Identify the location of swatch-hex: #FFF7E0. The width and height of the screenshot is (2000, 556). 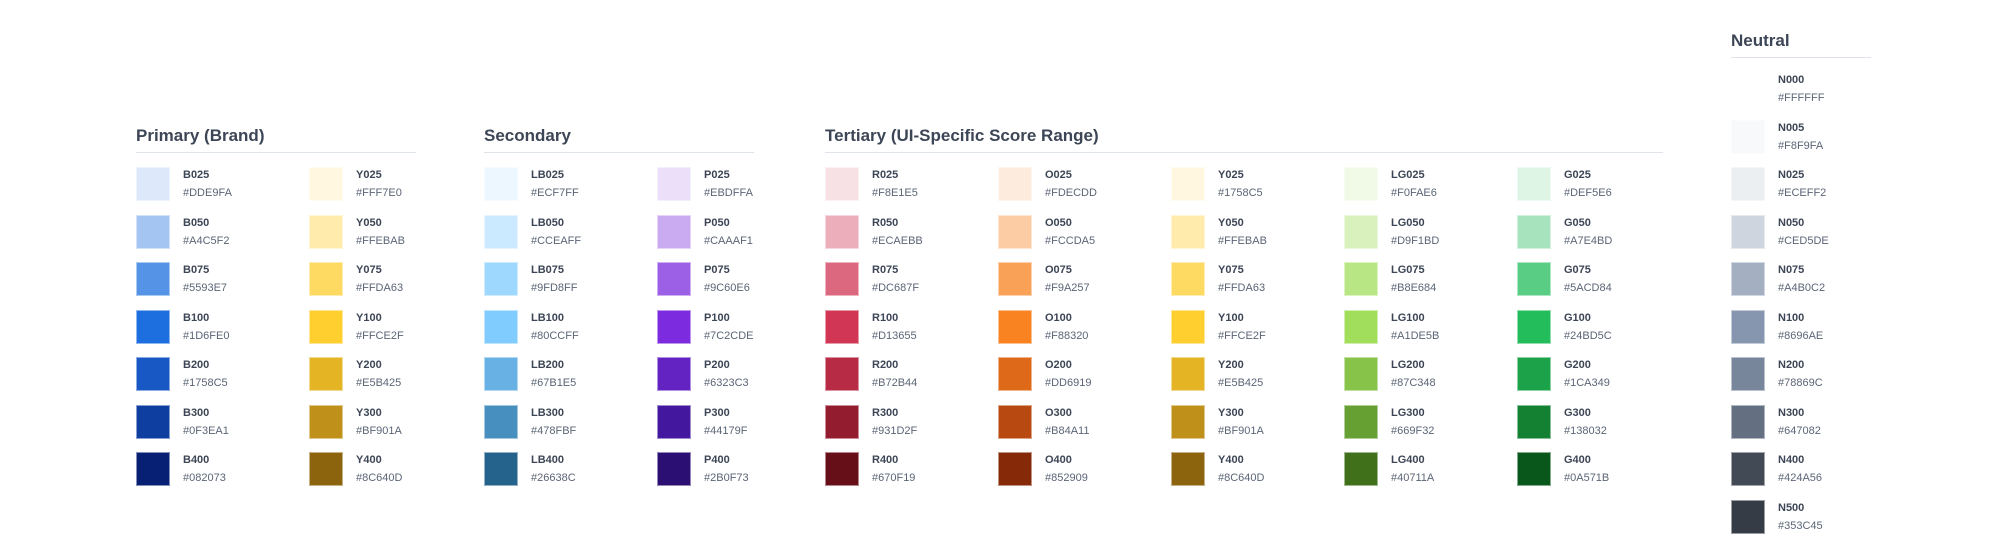
(379, 193).